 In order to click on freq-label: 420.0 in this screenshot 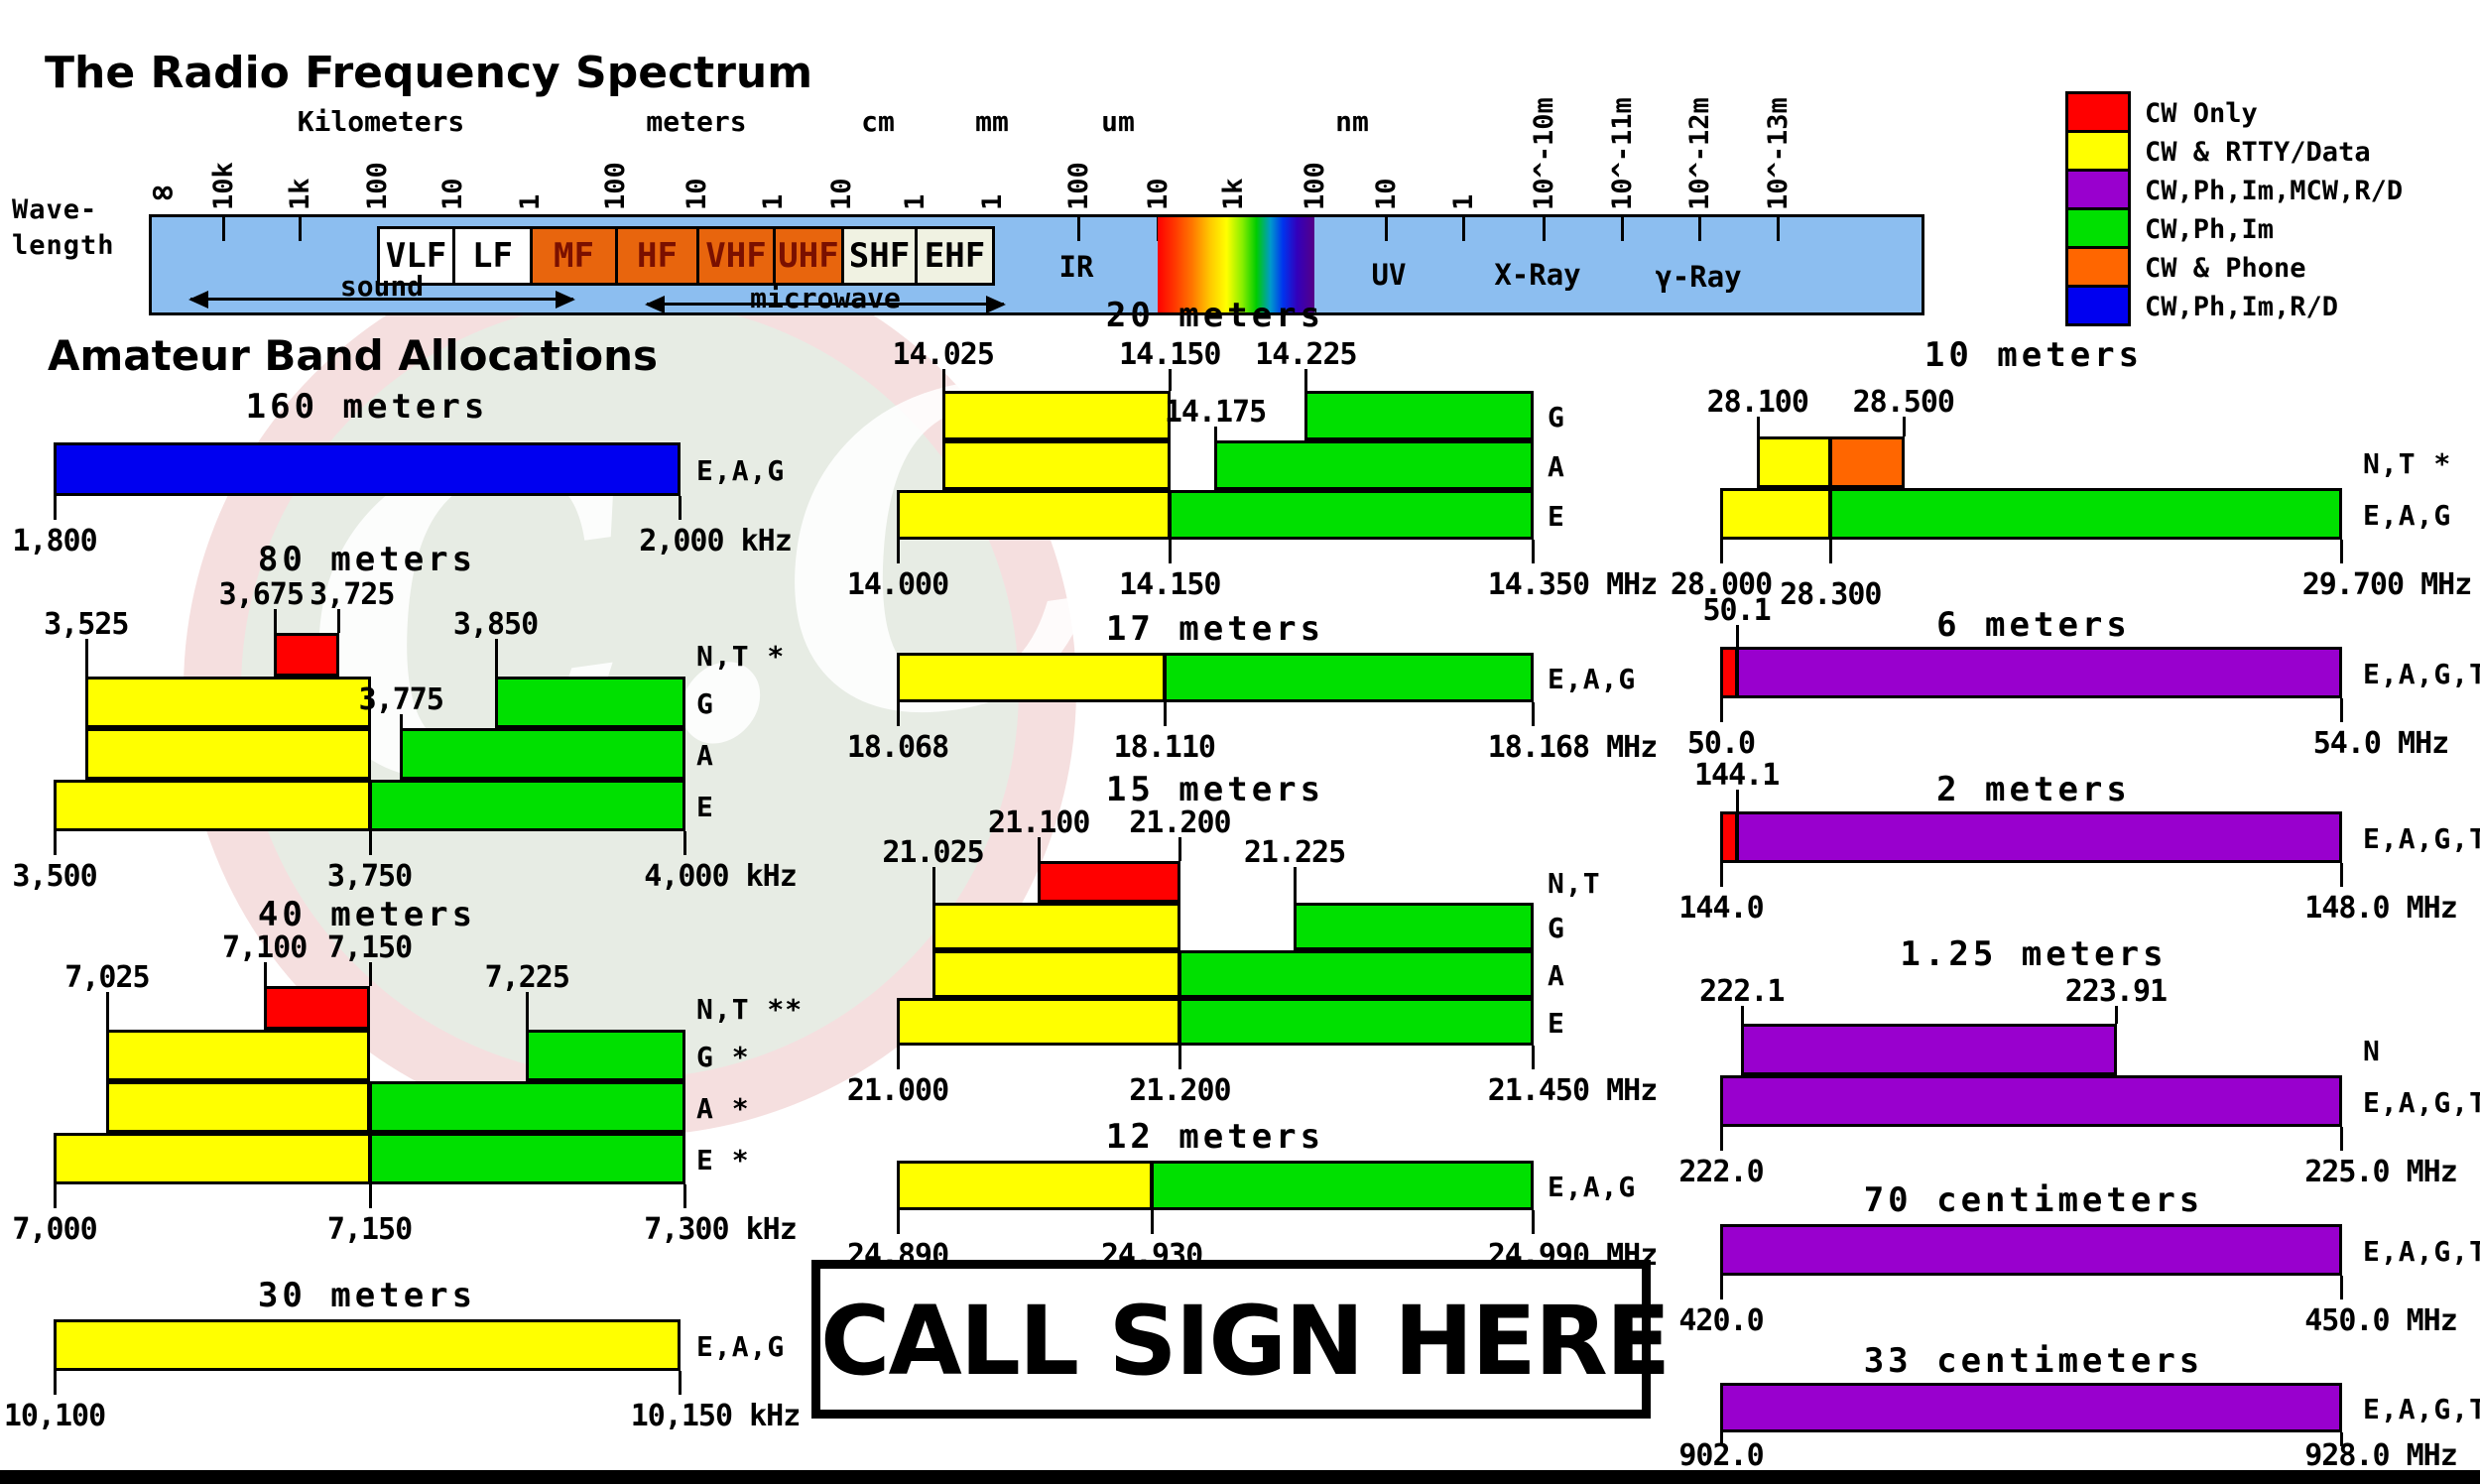, I will do `click(1721, 1320)`.